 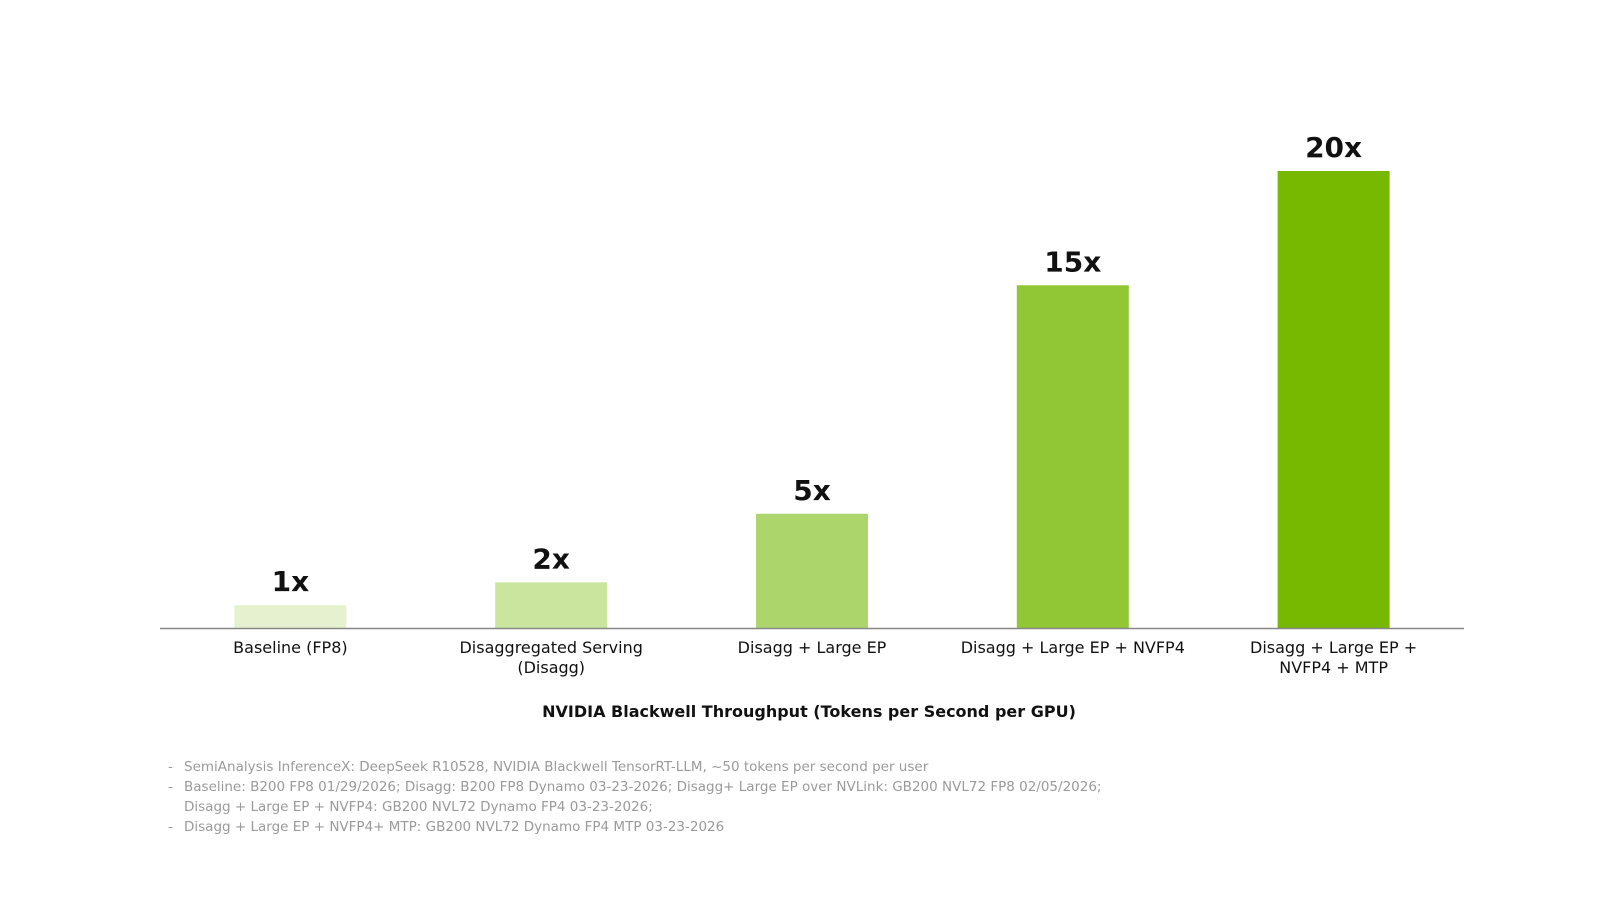 What do you see at coordinates (1073, 647) in the screenshot?
I see `category-label: Disagg + Large EP + NVFP4` at bounding box center [1073, 647].